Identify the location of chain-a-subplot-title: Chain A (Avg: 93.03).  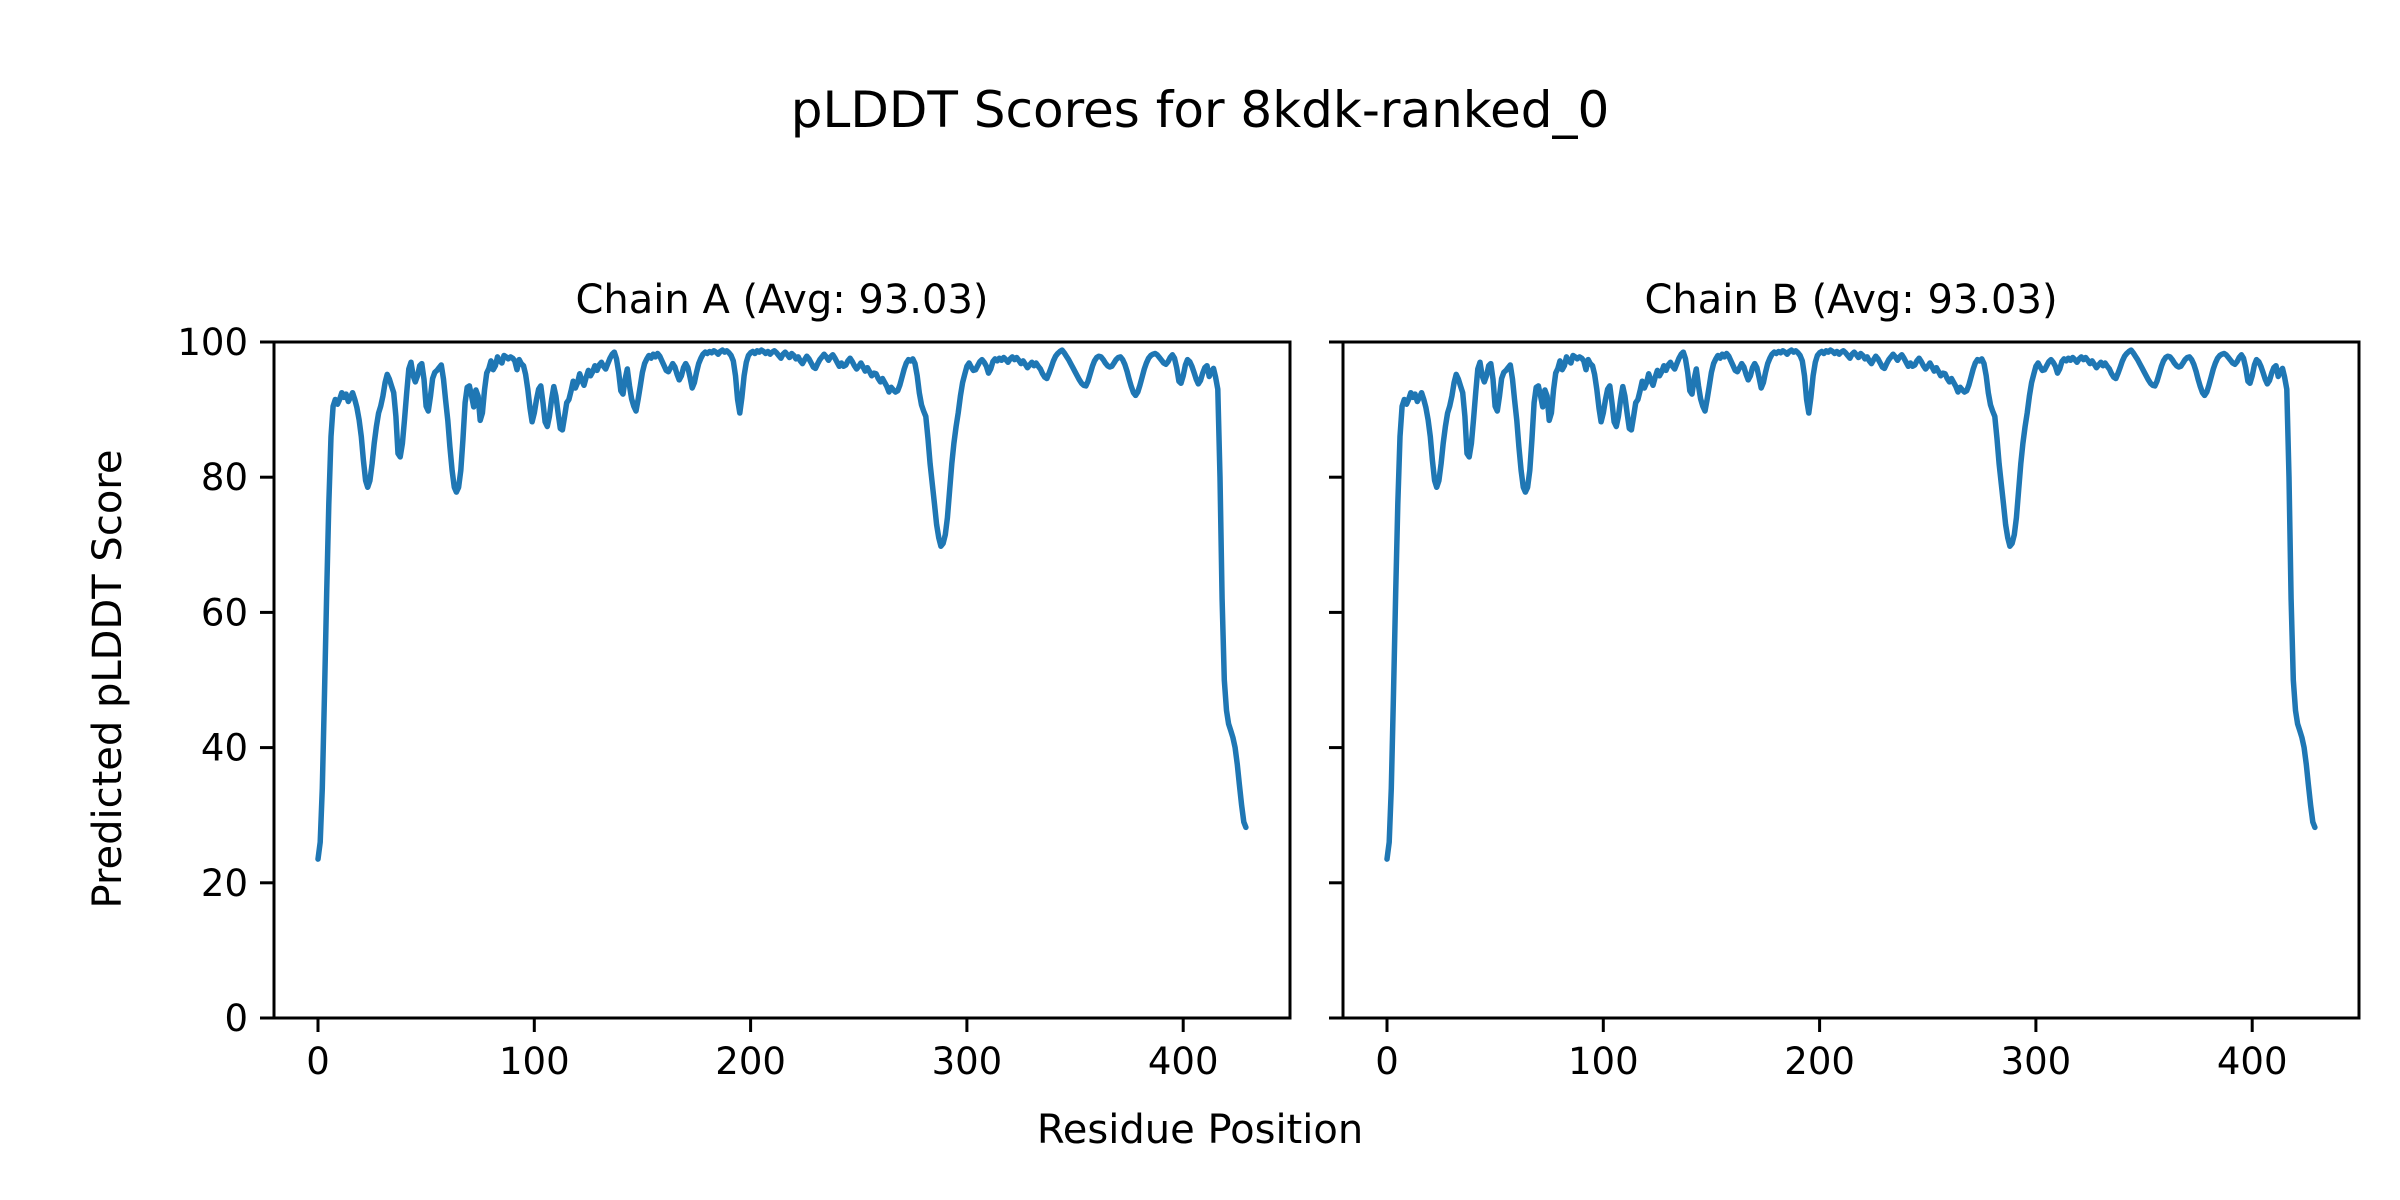
(782, 300).